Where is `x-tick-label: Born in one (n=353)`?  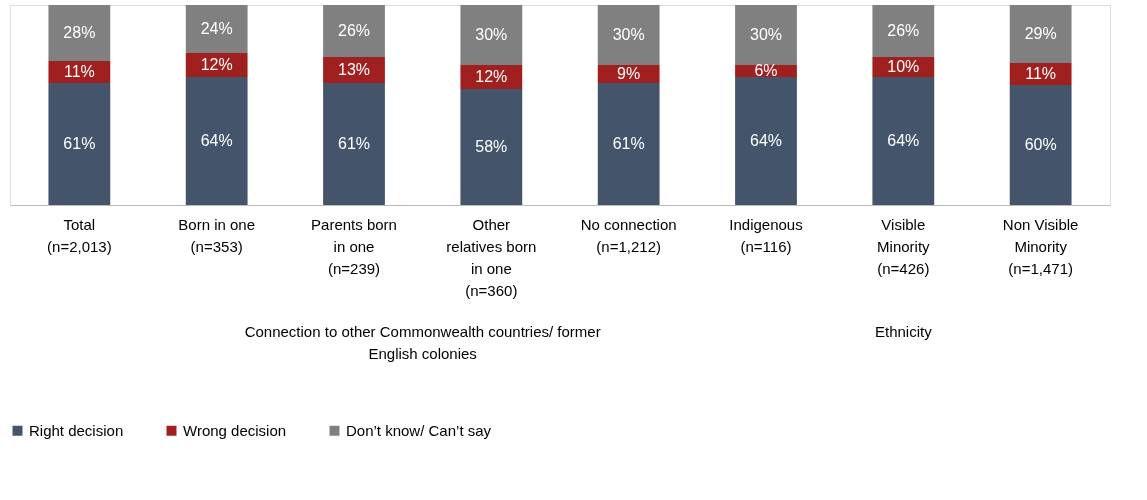 x-tick-label: Born in one (n=353) is located at coordinates (217, 235).